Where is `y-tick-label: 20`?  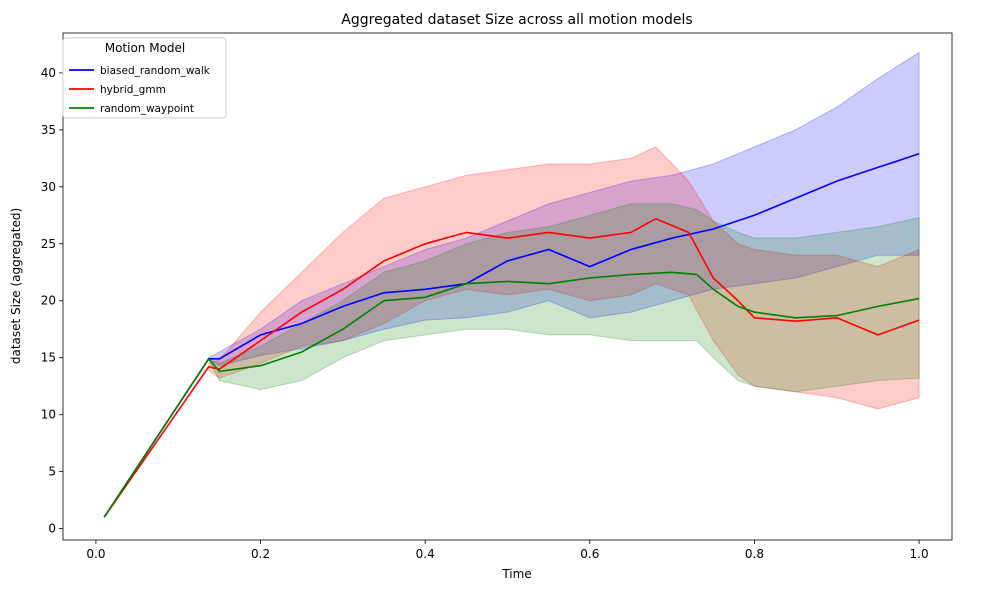
y-tick-label: 20 is located at coordinates (48, 301).